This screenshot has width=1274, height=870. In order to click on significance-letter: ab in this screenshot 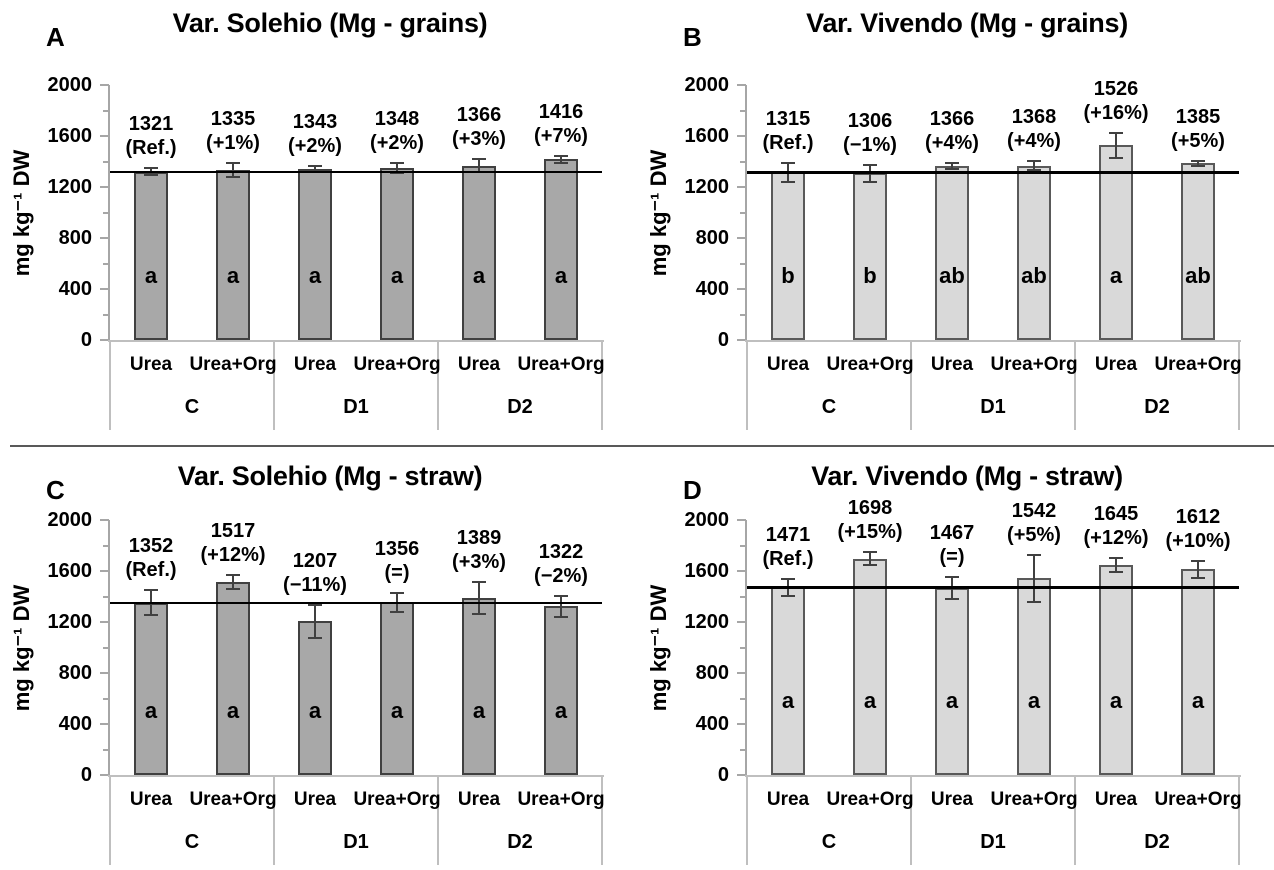, I will do `click(1034, 276)`.